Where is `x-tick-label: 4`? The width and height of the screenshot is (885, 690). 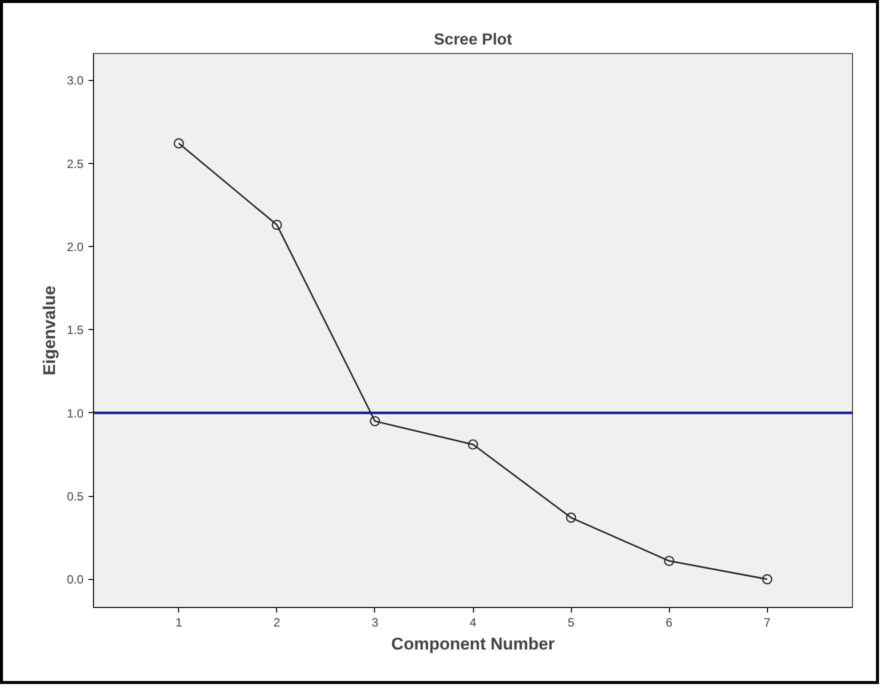
x-tick-label: 4 is located at coordinates (473, 623).